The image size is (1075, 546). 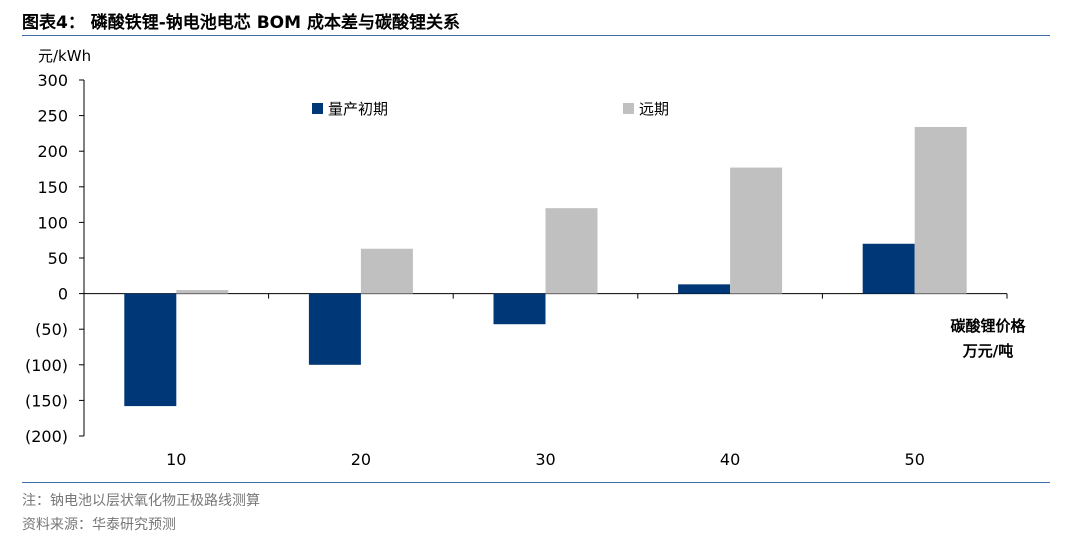 What do you see at coordinates (46, 365) in the screenshot?
I see `y-tick-label: (100)` at bounding box center [46, 365].